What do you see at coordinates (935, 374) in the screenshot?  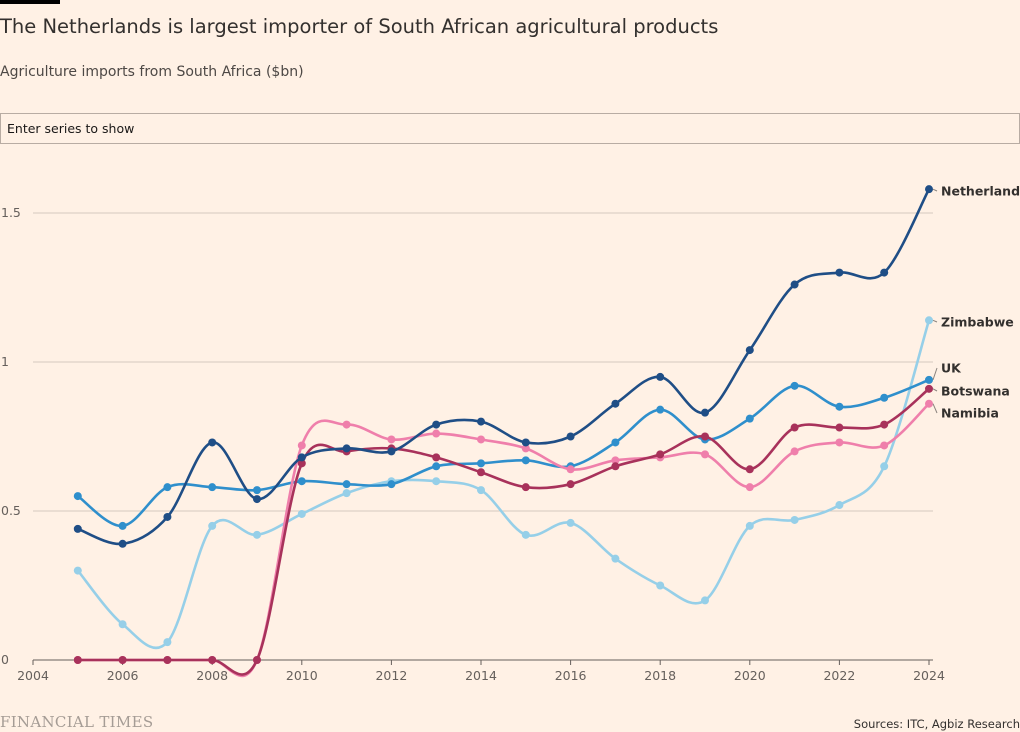 I see `label-connector-uk` at bounding box center [935, 374].